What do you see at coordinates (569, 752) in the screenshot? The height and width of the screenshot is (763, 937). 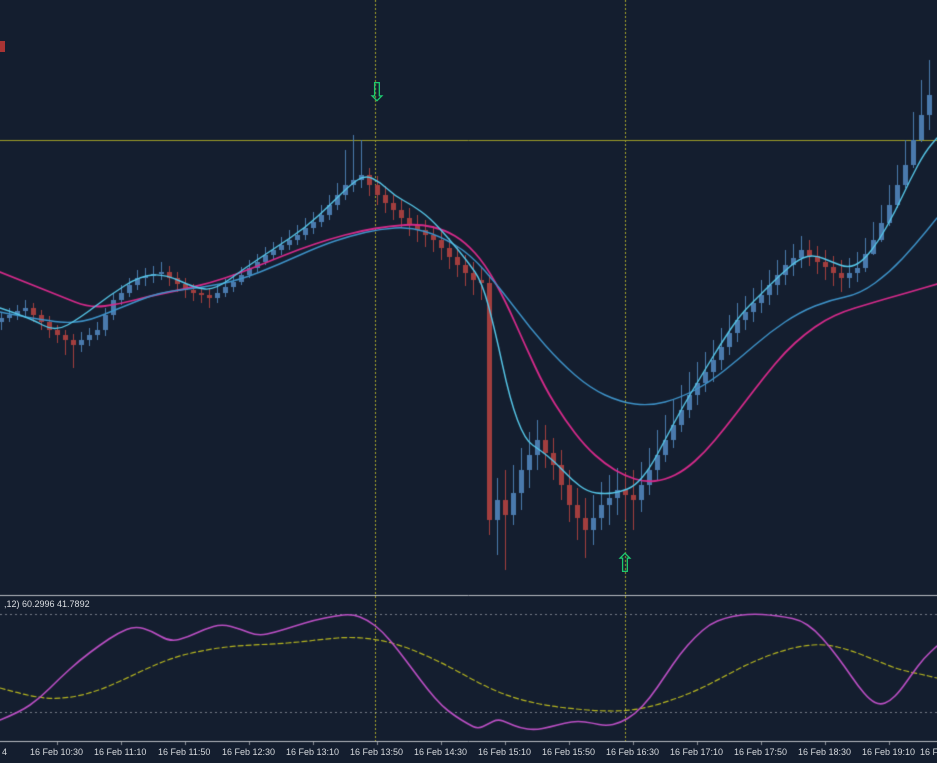 I see `time-axis-label: 16 Feb 15:50` at bounding box center [569, 752].